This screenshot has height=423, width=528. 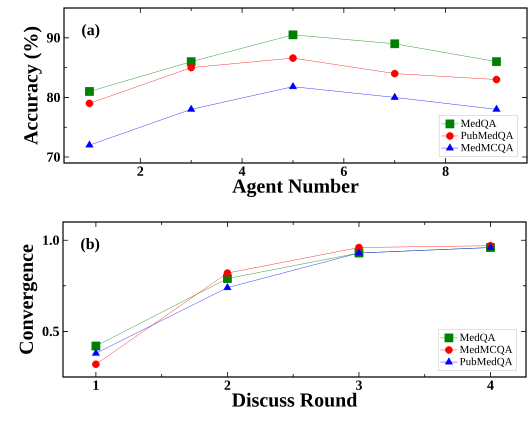 What do you see at coordinates (359, 385) in the screenshot?
I see `x-tick-label: 3` at bounding box center [359, 385].